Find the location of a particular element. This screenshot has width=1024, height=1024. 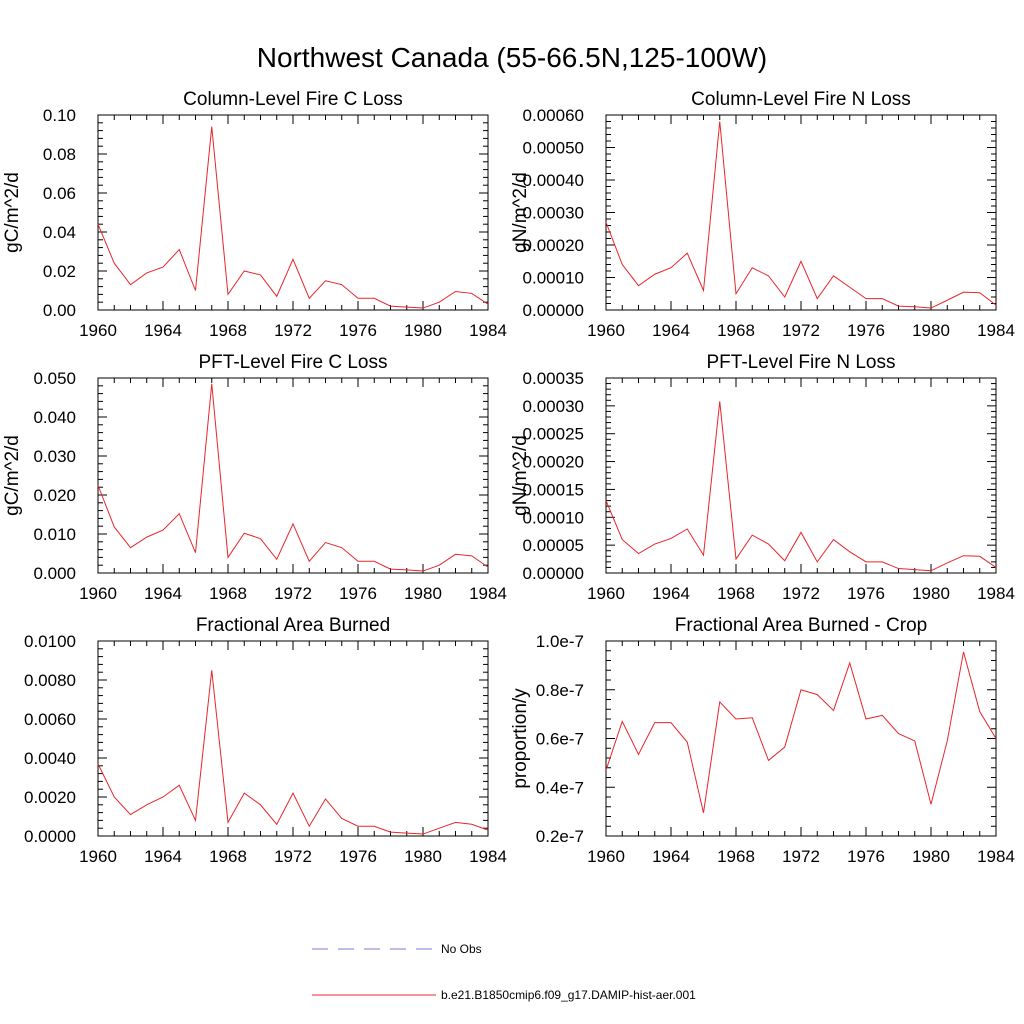

y-tick-label: 0.0040 is located at coordinates (50, 758).